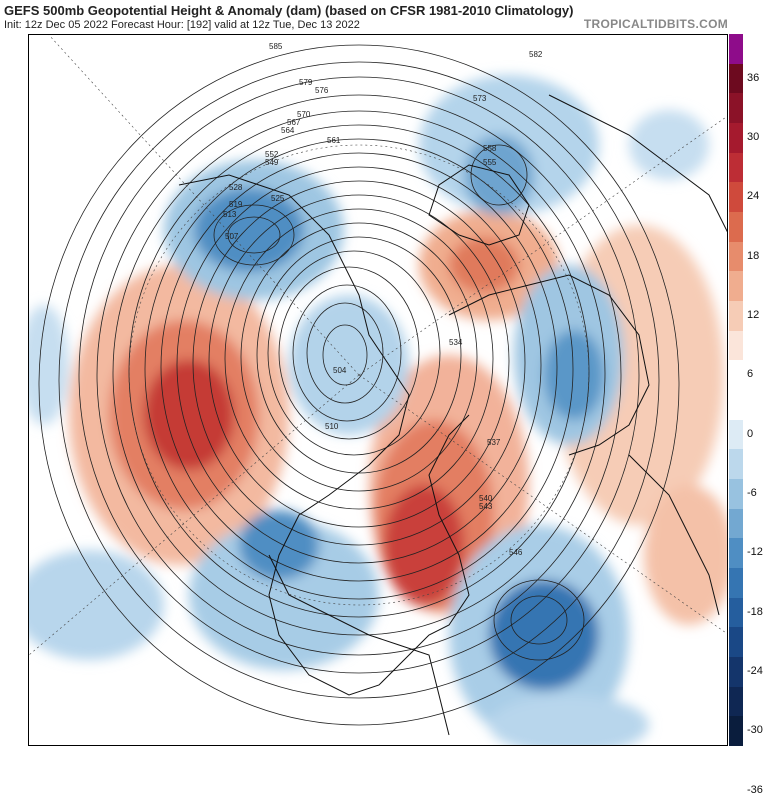 This screenshot has width=768, height=796. What do you see at coordinates (334, 140) in the screenshot?
I see `contour-label: 561` at bounding box center [334, 140].